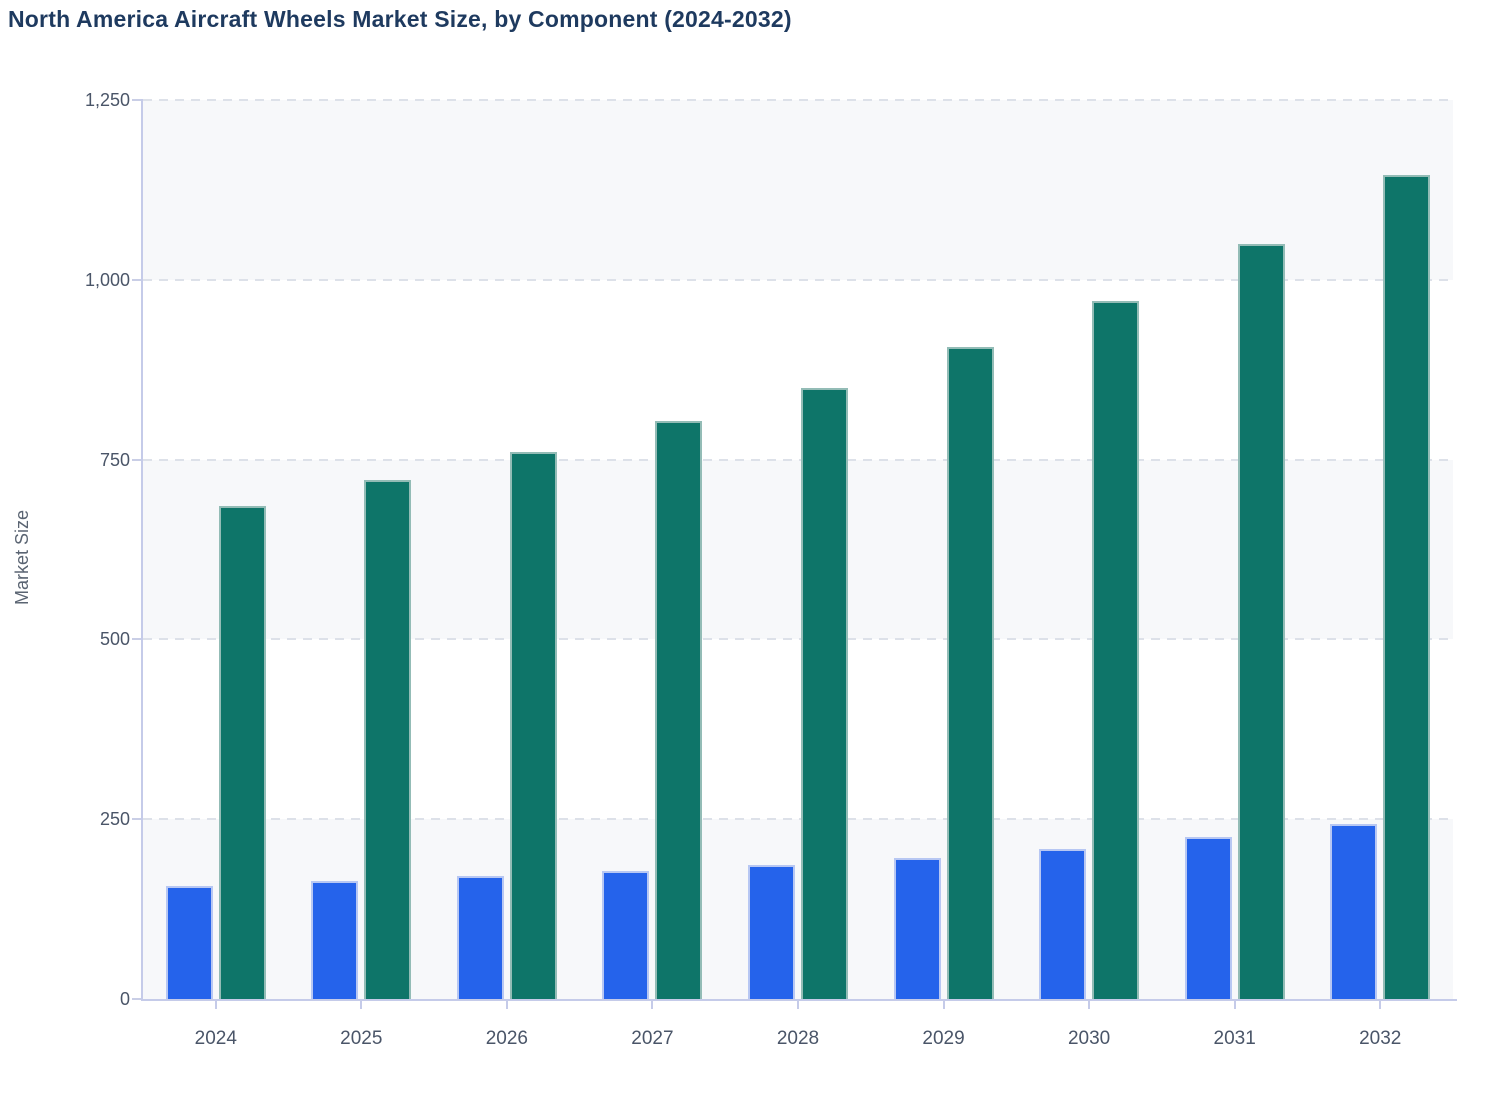 The height and width of the screenshot is (1120, 1508). I want to click on bar-series_1-2026, so click(480, 937).